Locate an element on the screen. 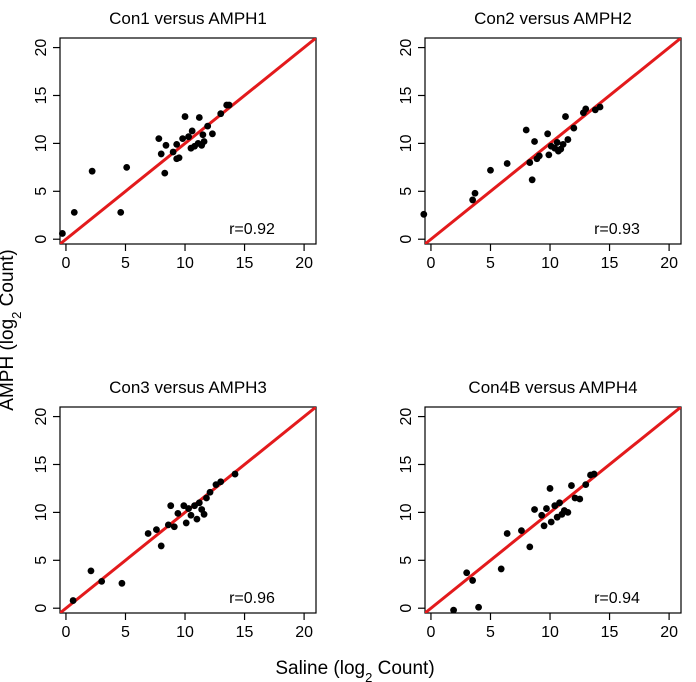 The width and height of the screenshot is (696, 682). panel-title: Con4B versus AMPH4 is located at coordinates (552, 387).